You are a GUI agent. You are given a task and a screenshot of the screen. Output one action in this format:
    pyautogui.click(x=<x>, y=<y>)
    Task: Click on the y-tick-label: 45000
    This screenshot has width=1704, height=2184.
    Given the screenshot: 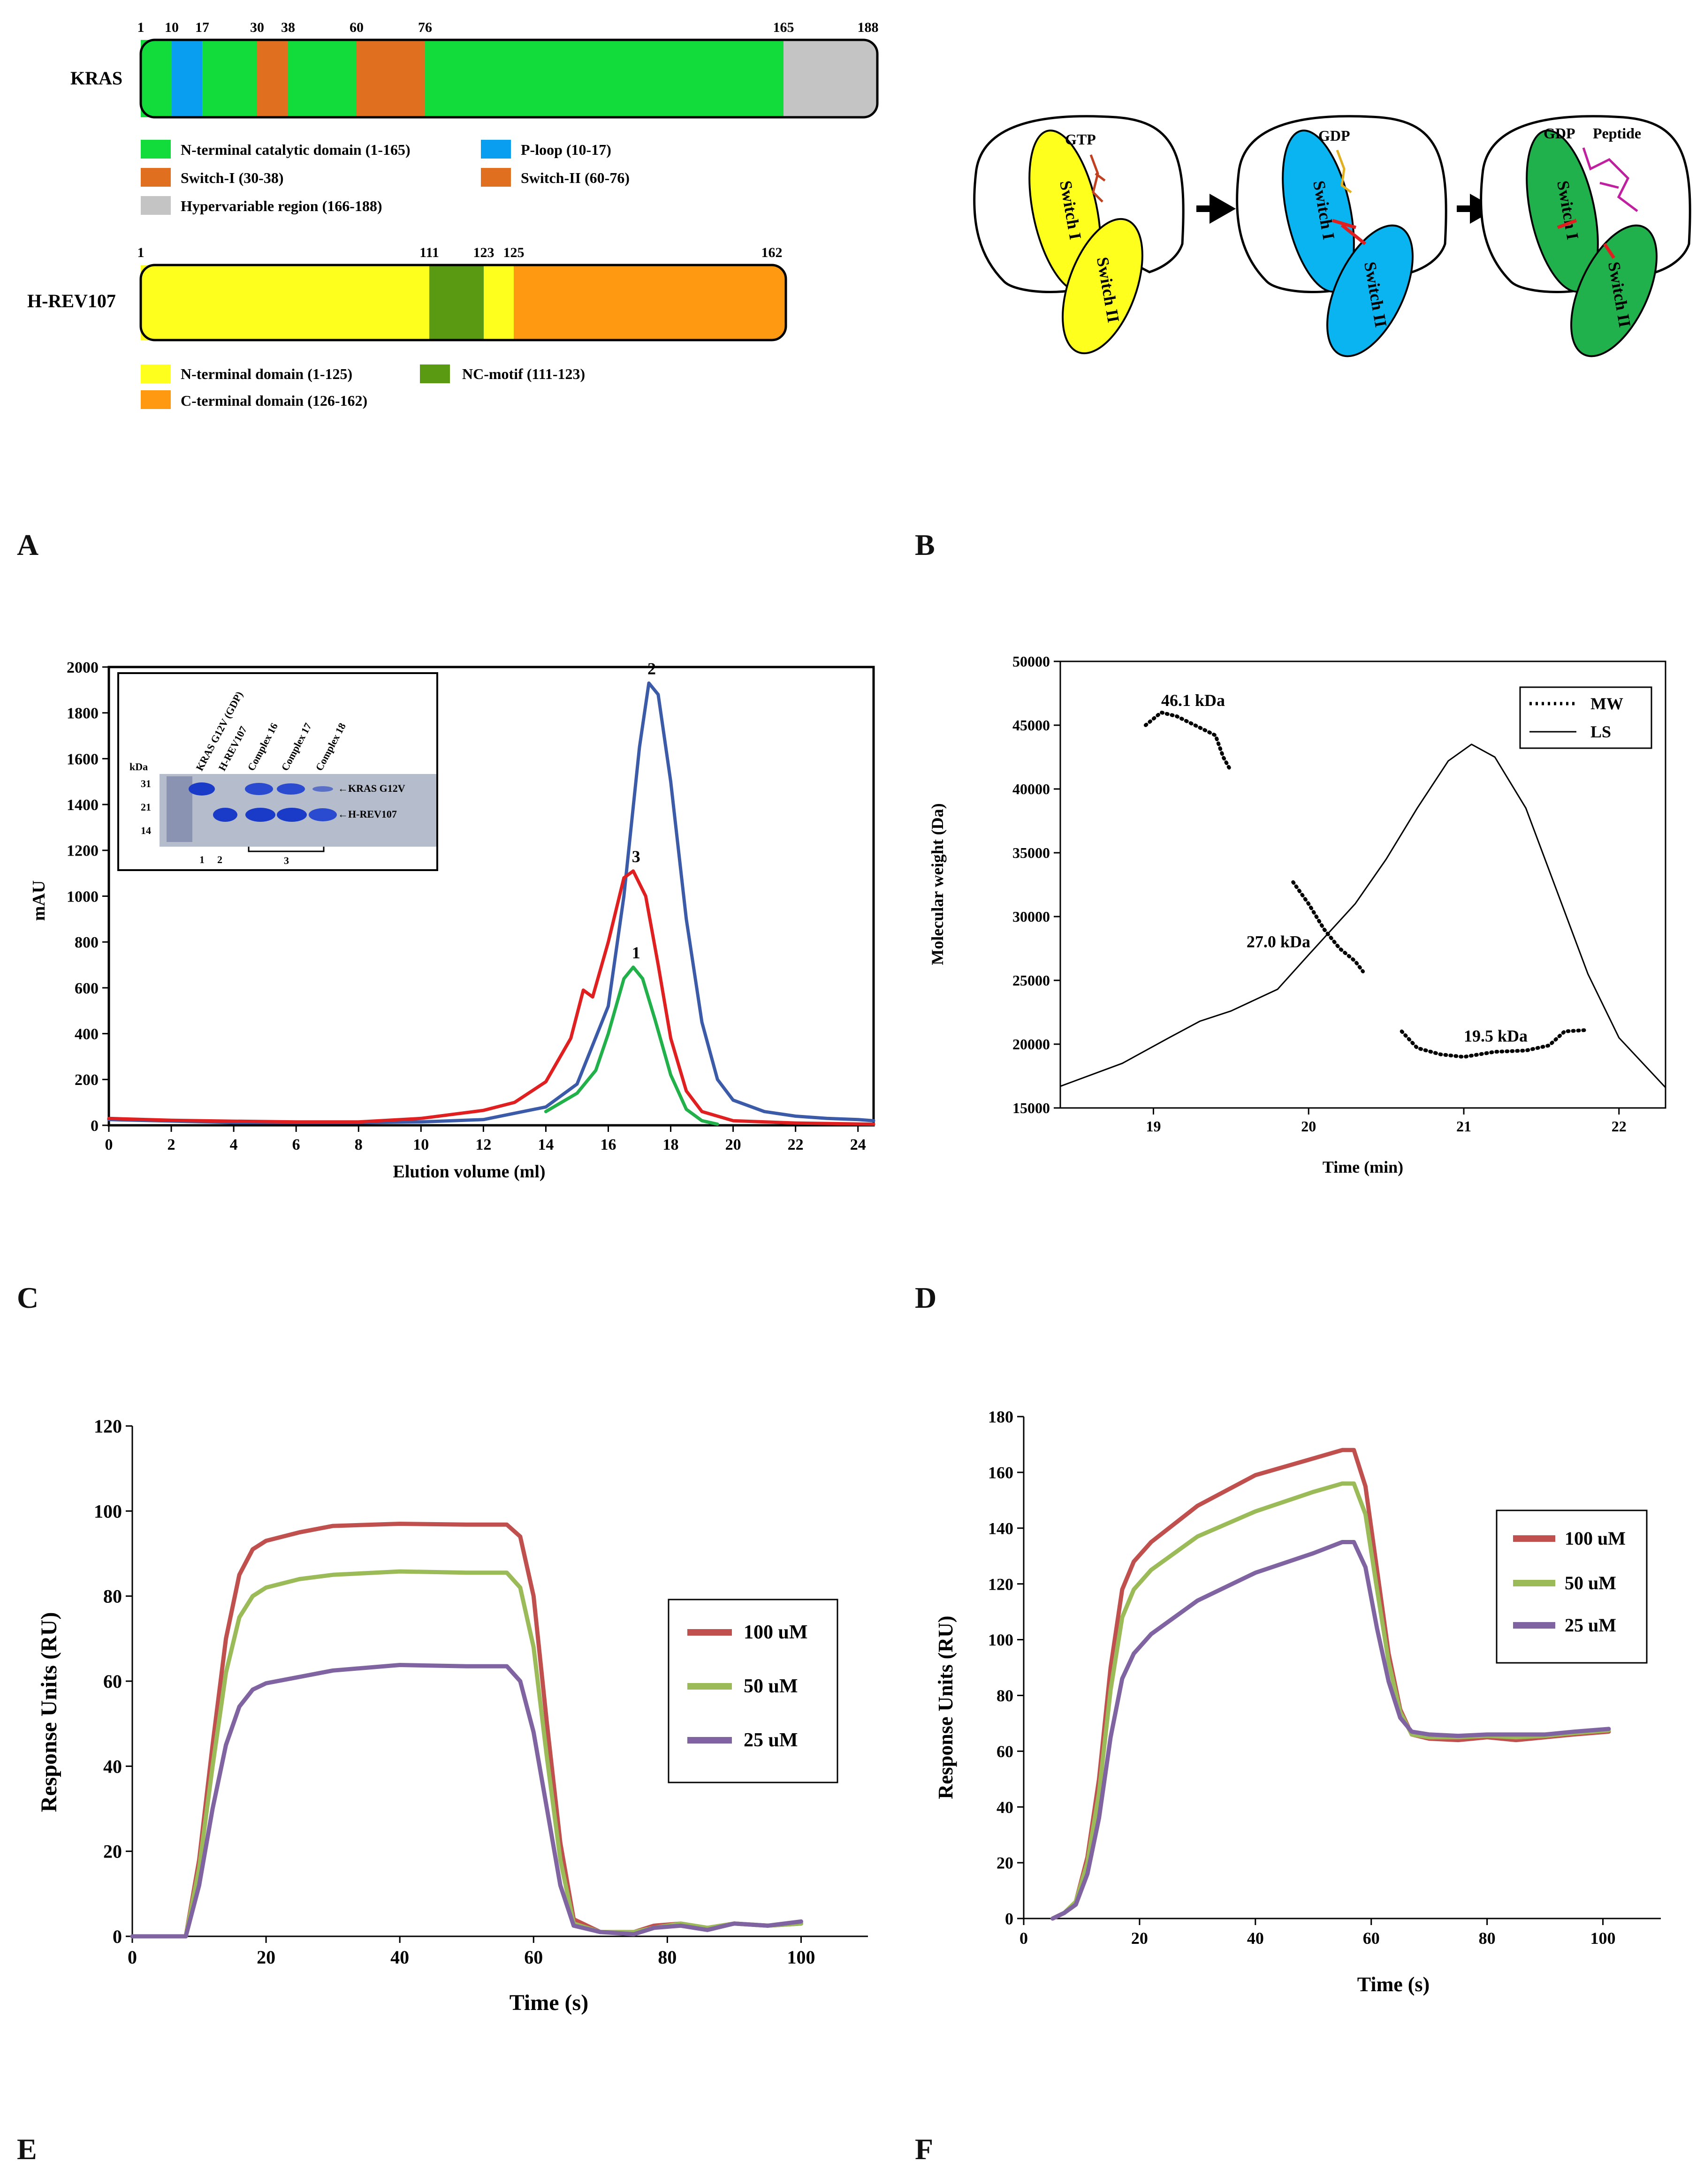 What is the action you would take?
    pyautogui.click(x=1031, y=725)
    